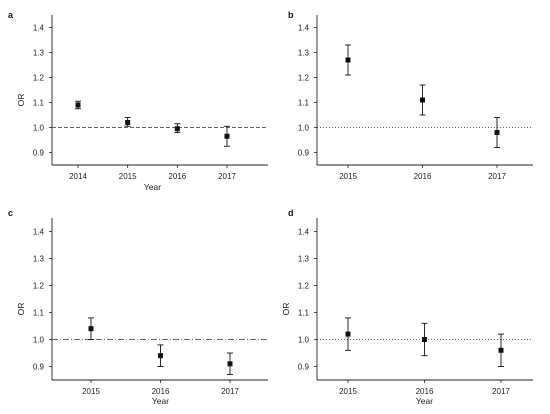  I want to click on panel-label: b, so click(291, 15).